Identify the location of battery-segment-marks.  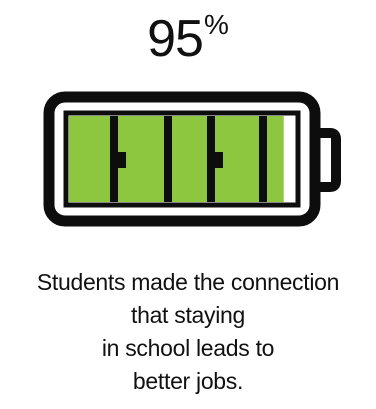
(188, 159).